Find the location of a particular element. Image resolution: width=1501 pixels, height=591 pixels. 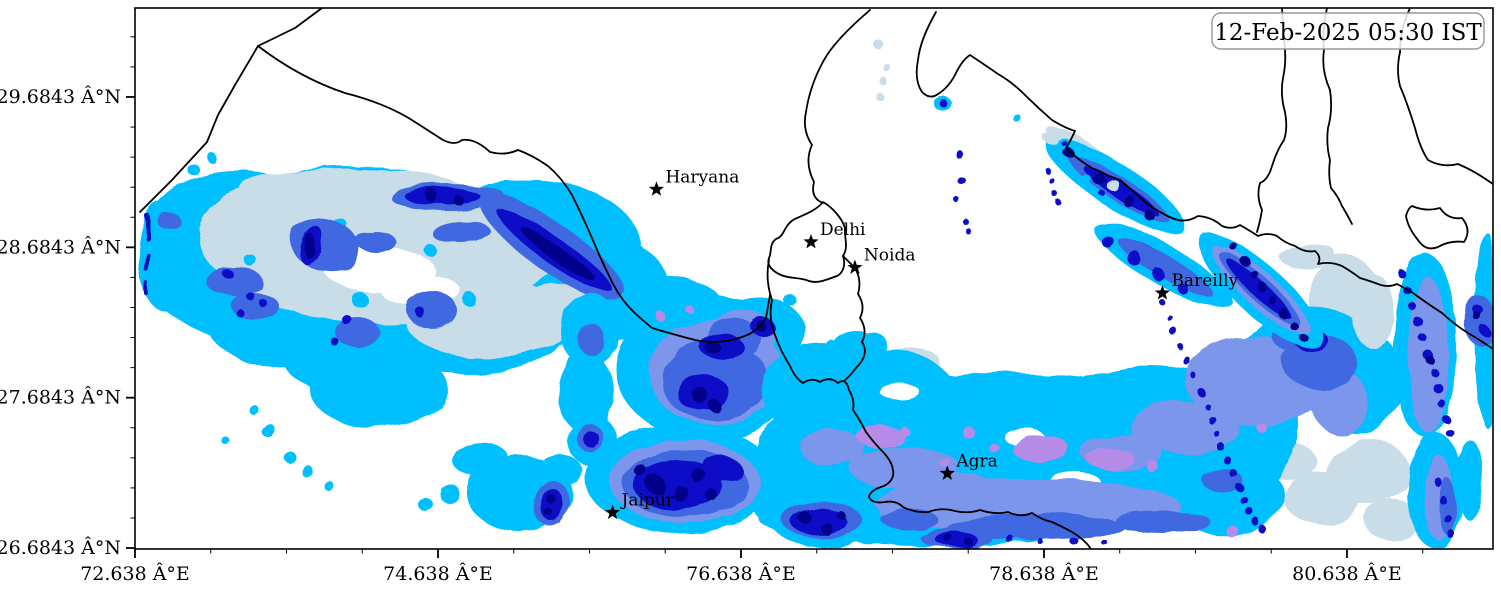

x-tick-label: 74.638 Â°E is located at coordinates (438, 573).